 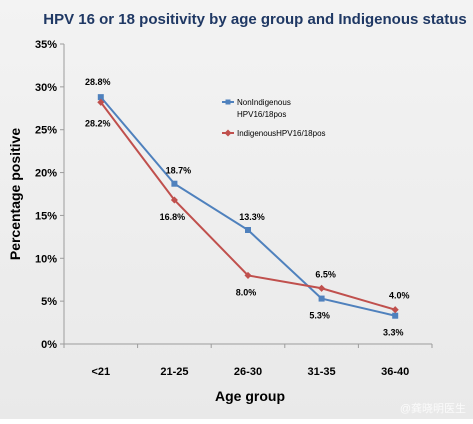 What do you see at coordinates (49, 302) in the screenshot?
I see `y-tick-label: 5%` at bounding box center [49, 302].